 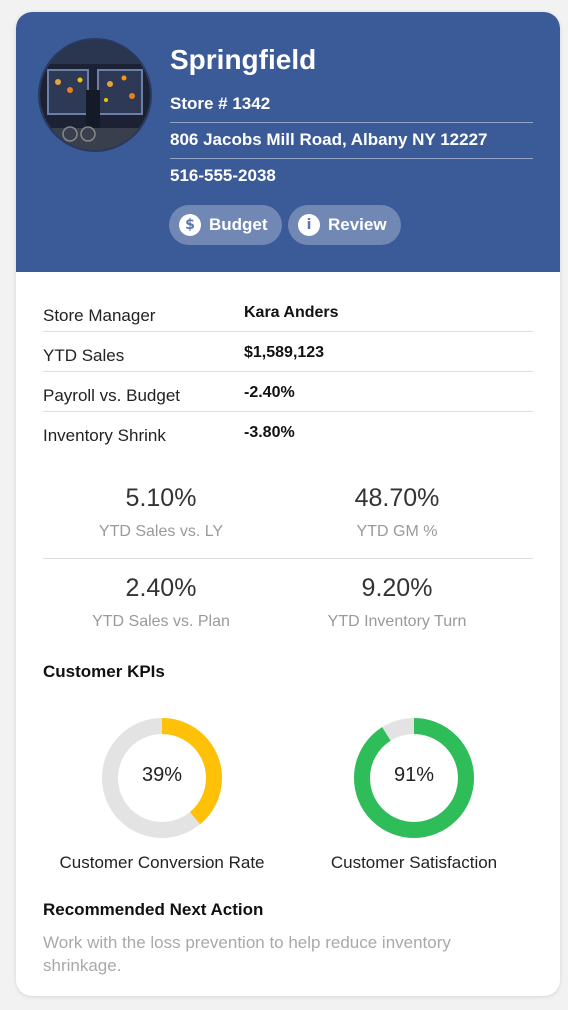 I want to click on store-phone: 516-555-2038, so click(x=223, y=175).